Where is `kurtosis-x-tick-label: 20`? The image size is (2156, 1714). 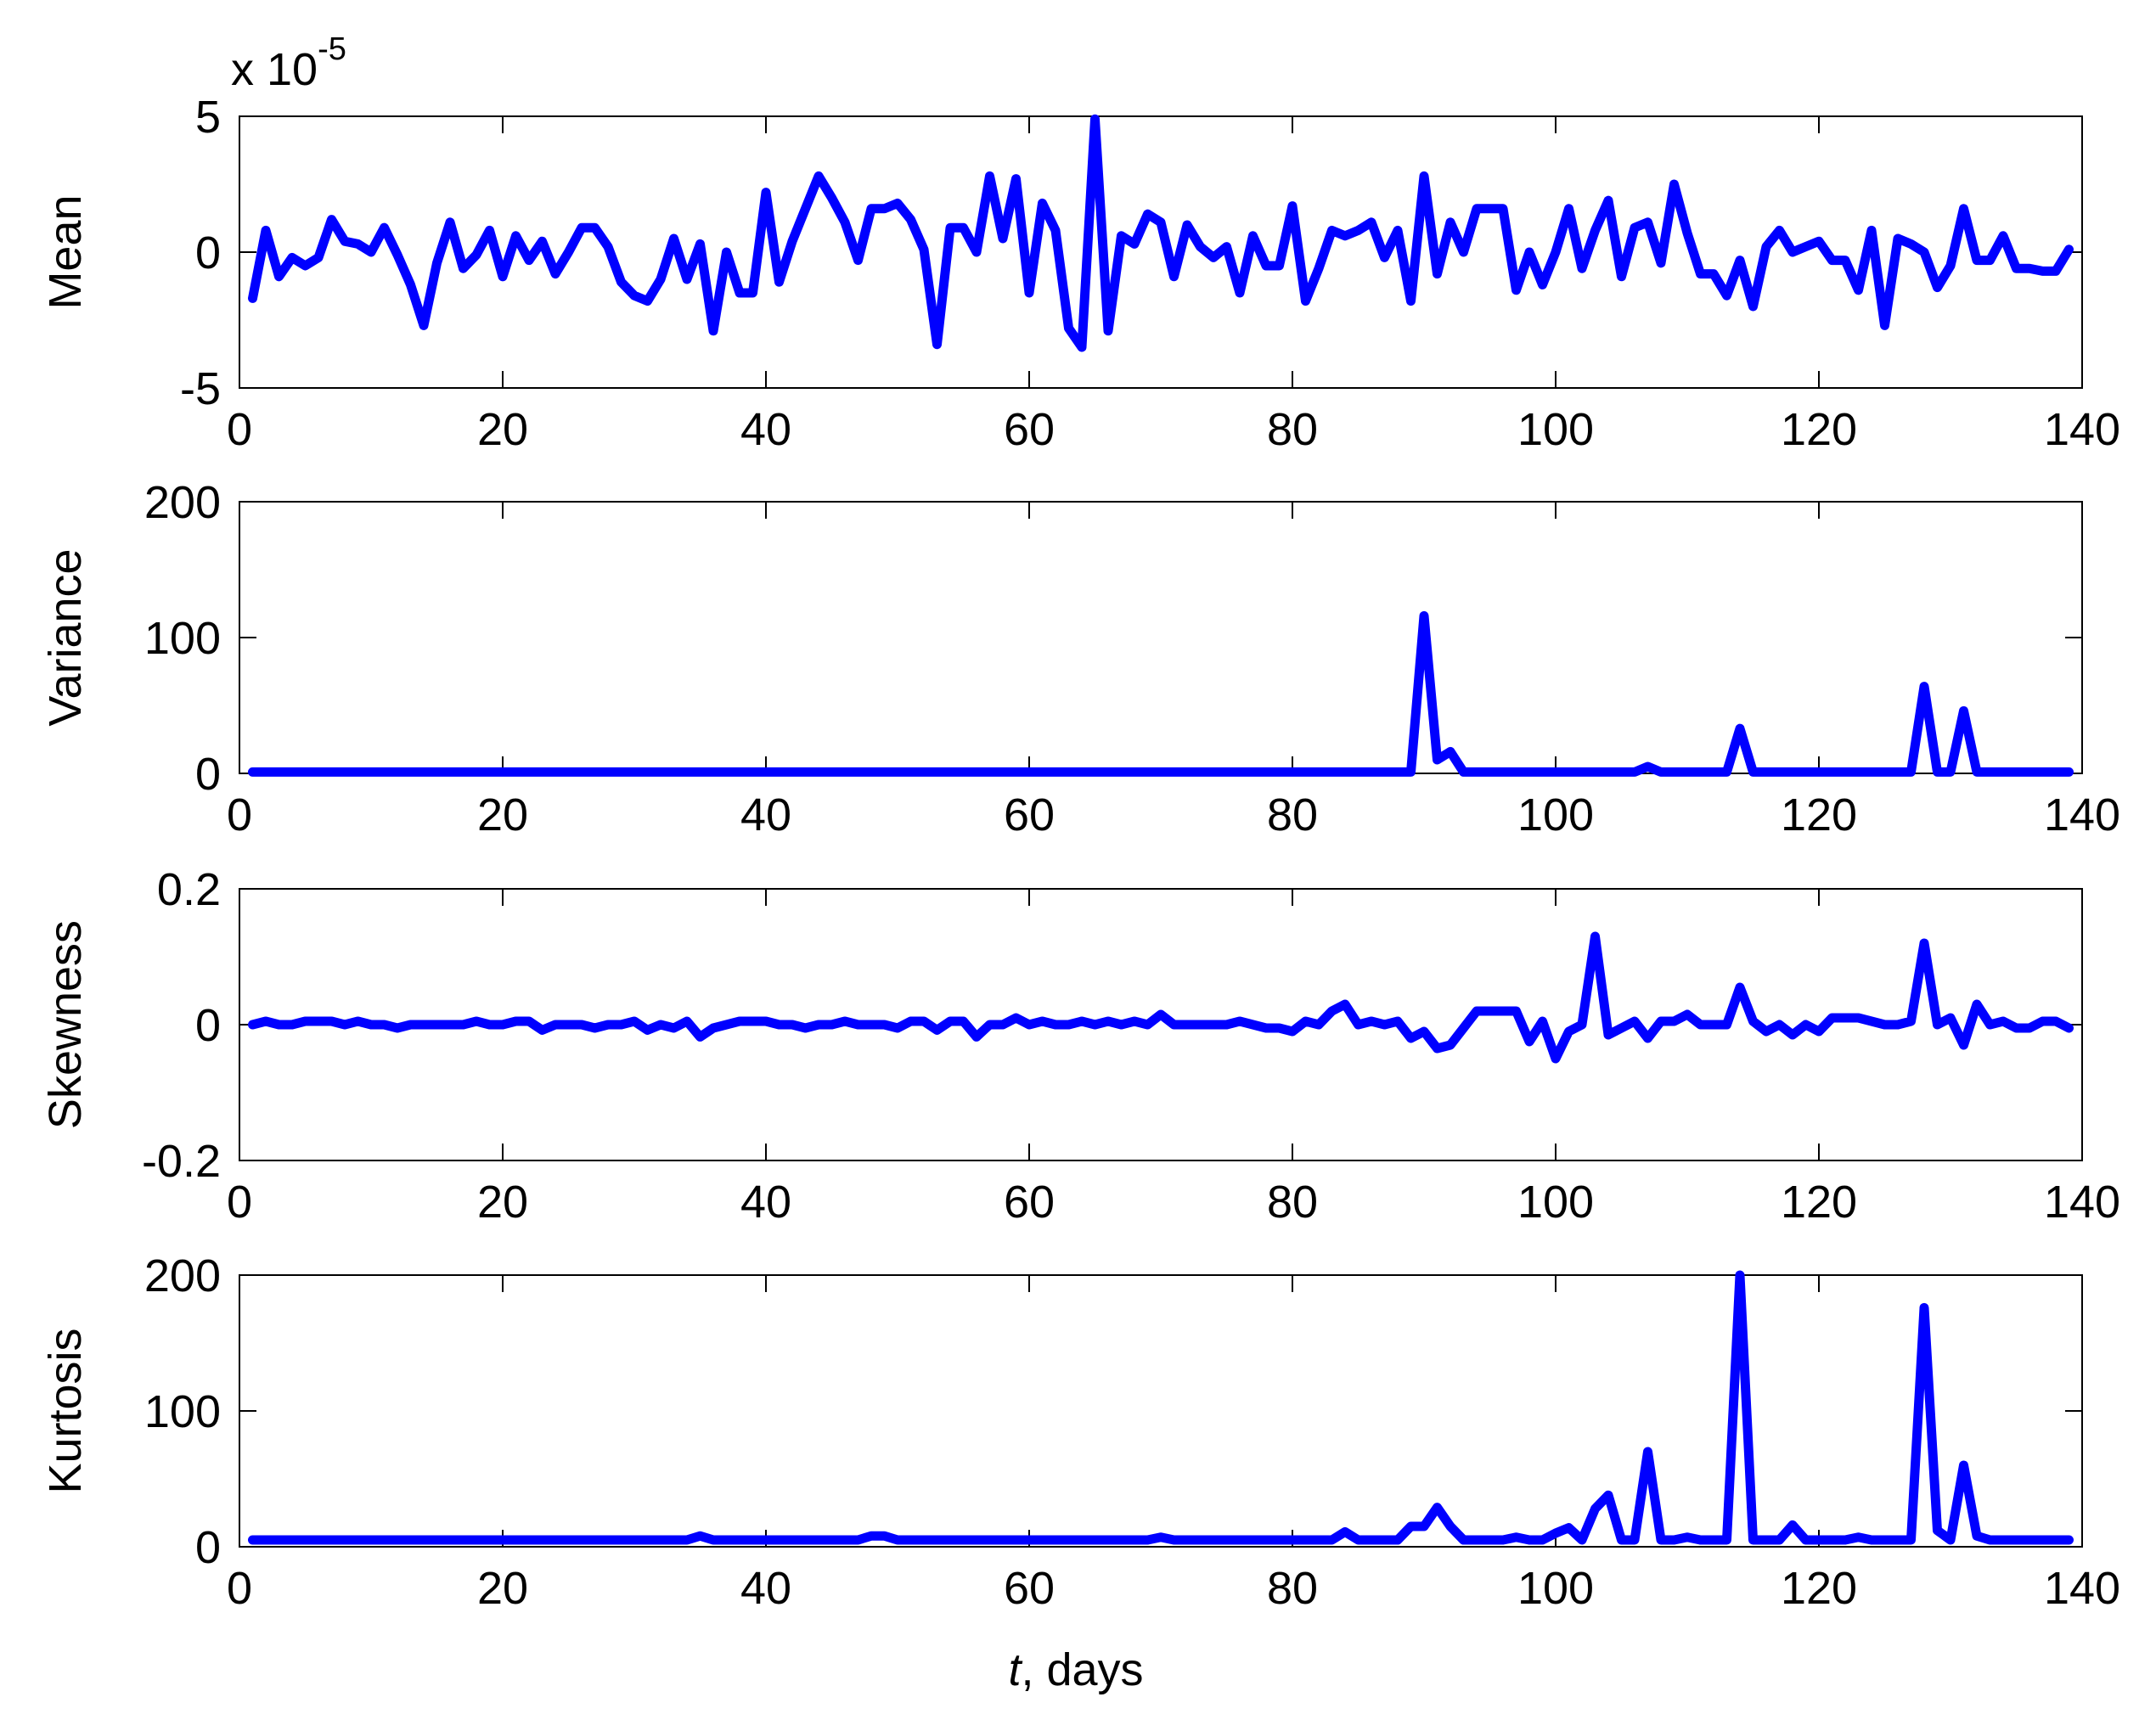
kurtosis-x-tick-label: 20 is located at coordinates (502, 1589).